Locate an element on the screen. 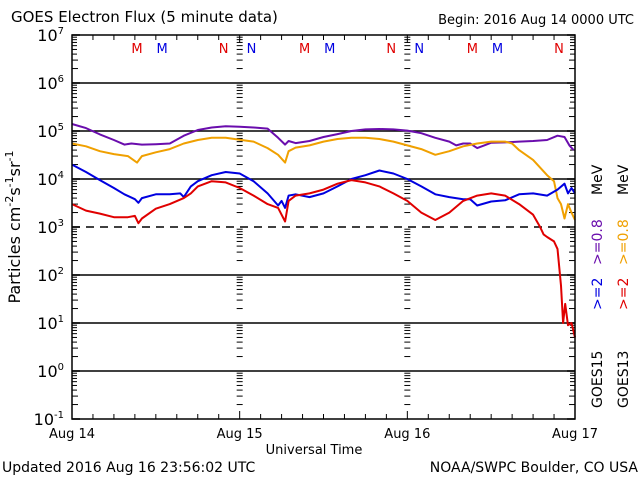 The height and width of the screenshot is (480, 640). y-tick-label: 107 is located at coordinates (50, 35).